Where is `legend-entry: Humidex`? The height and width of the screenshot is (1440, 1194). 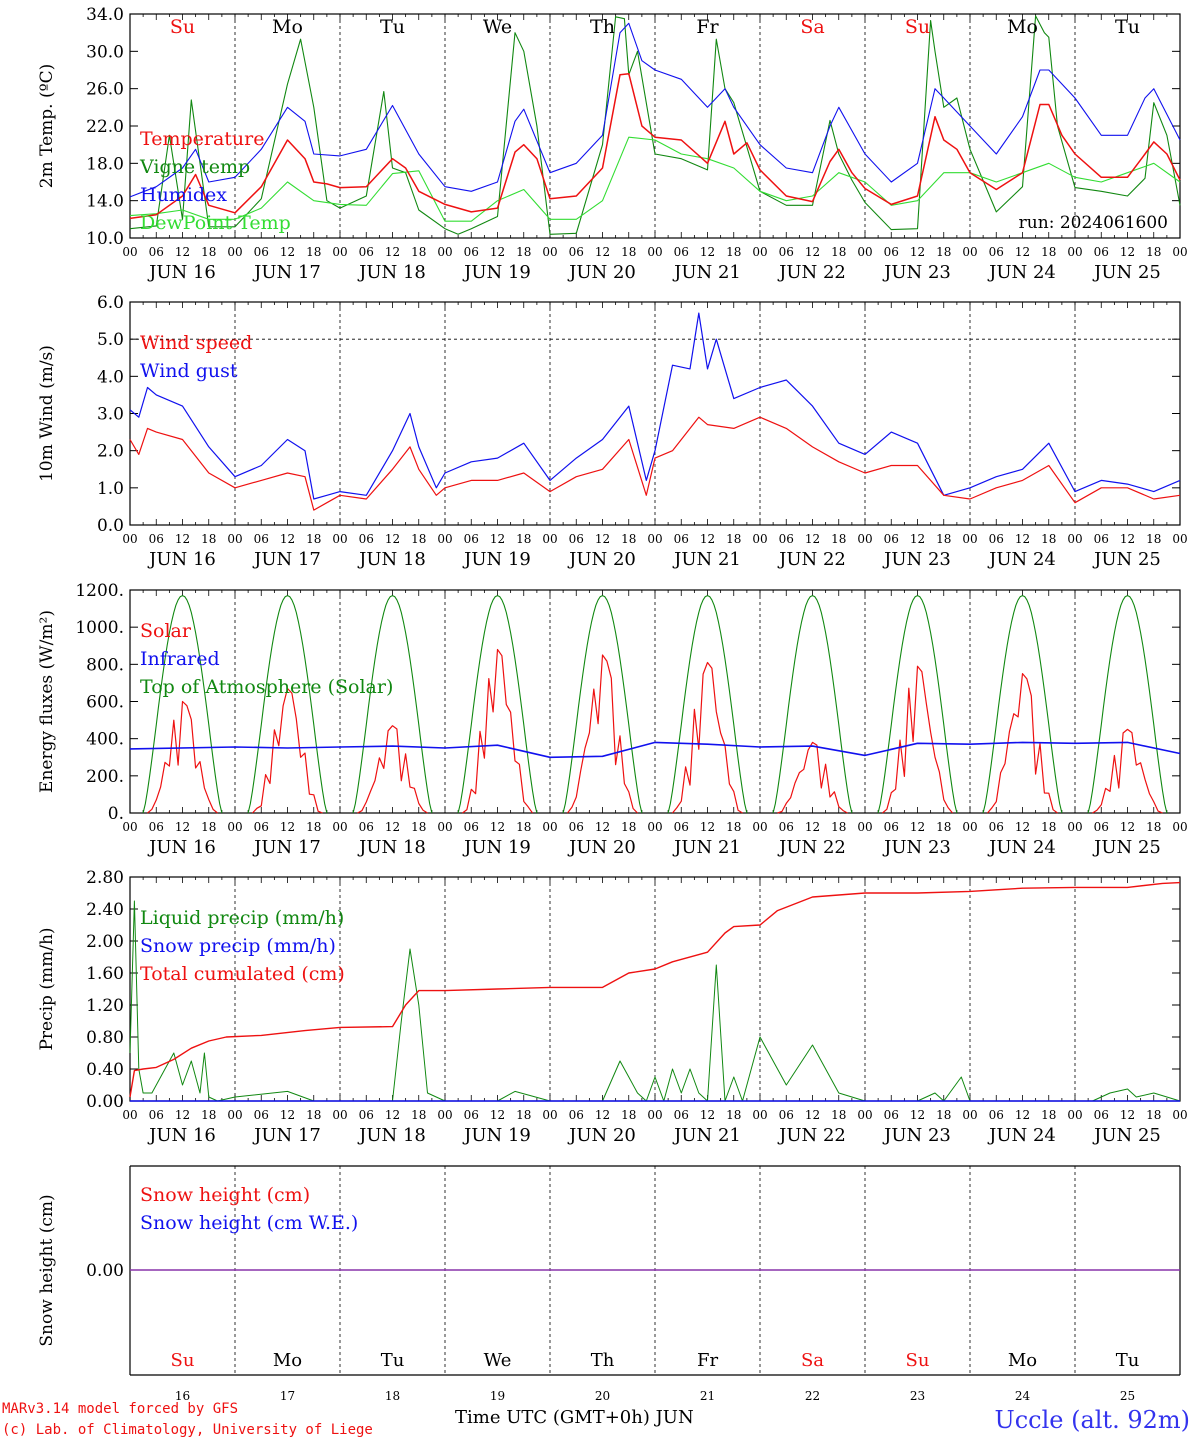
legend-entry: Humidex is located at coordinates (183, 195).